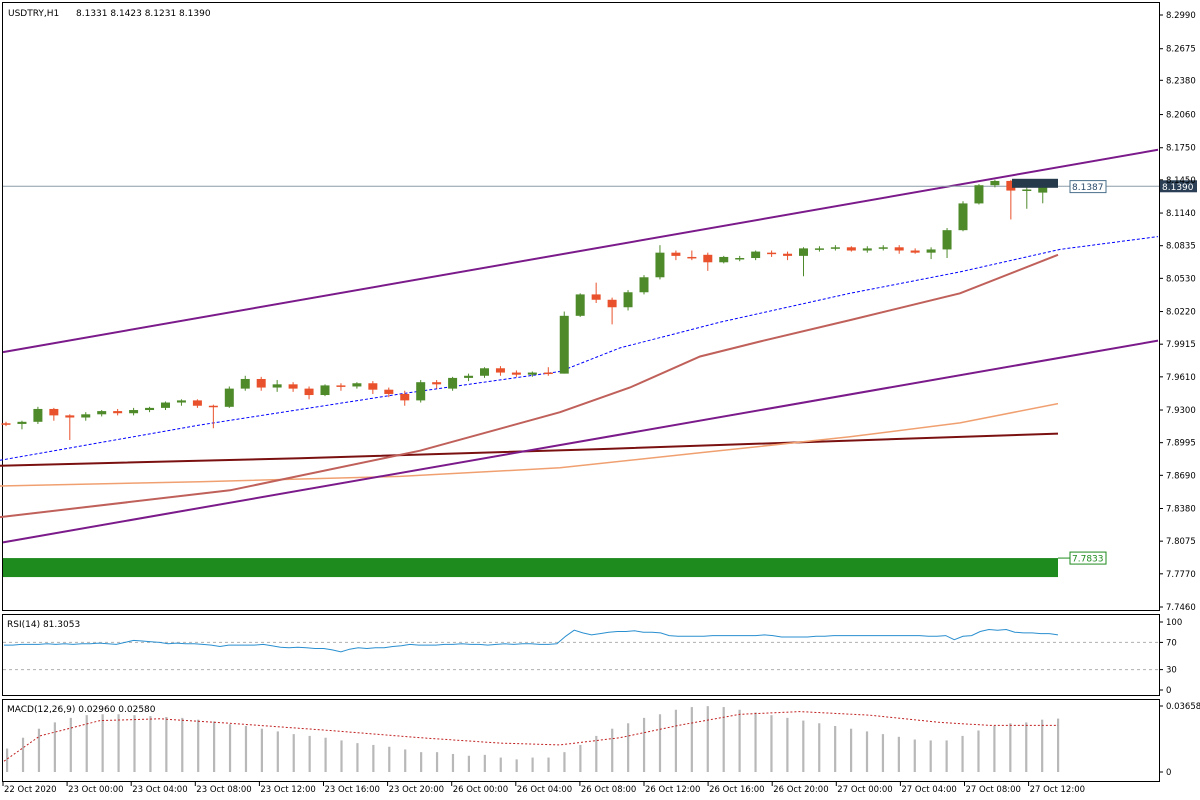  What do you see at coordinates (736, 790) in the screenshot?
I see `x-tick-label: 26 Oct 16:00` at bounding box center [736, 790].